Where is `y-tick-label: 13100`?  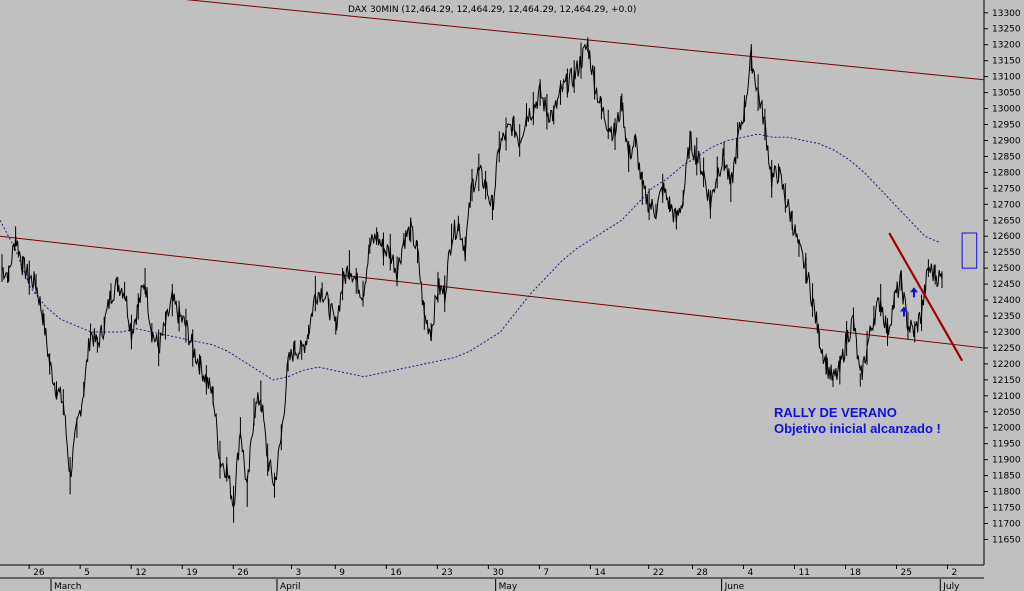 y-tick-label: 13100 is located at coordinates (1006, 78).